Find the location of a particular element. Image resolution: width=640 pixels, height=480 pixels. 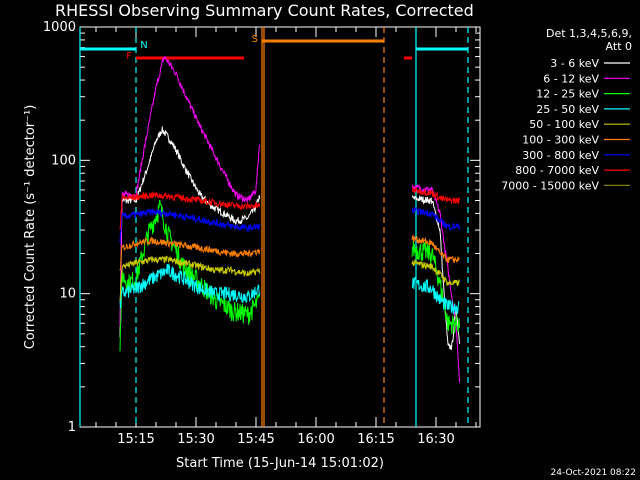

x-tick-label: 15:30 is located at coordinates (195, 439).